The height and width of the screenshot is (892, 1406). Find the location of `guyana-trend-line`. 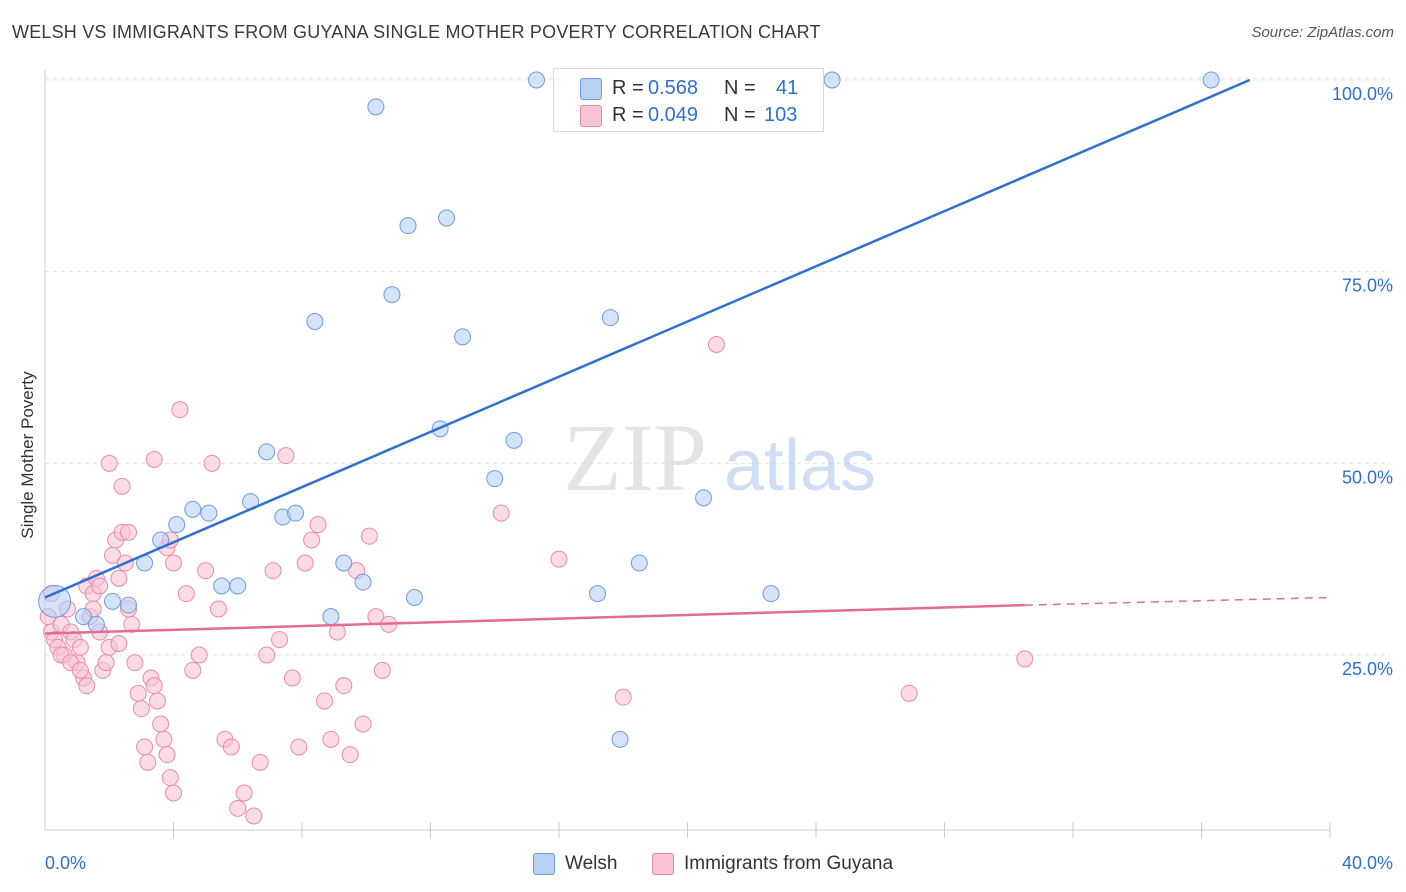

guyana-trend-line is located at coordinates (534, 619).